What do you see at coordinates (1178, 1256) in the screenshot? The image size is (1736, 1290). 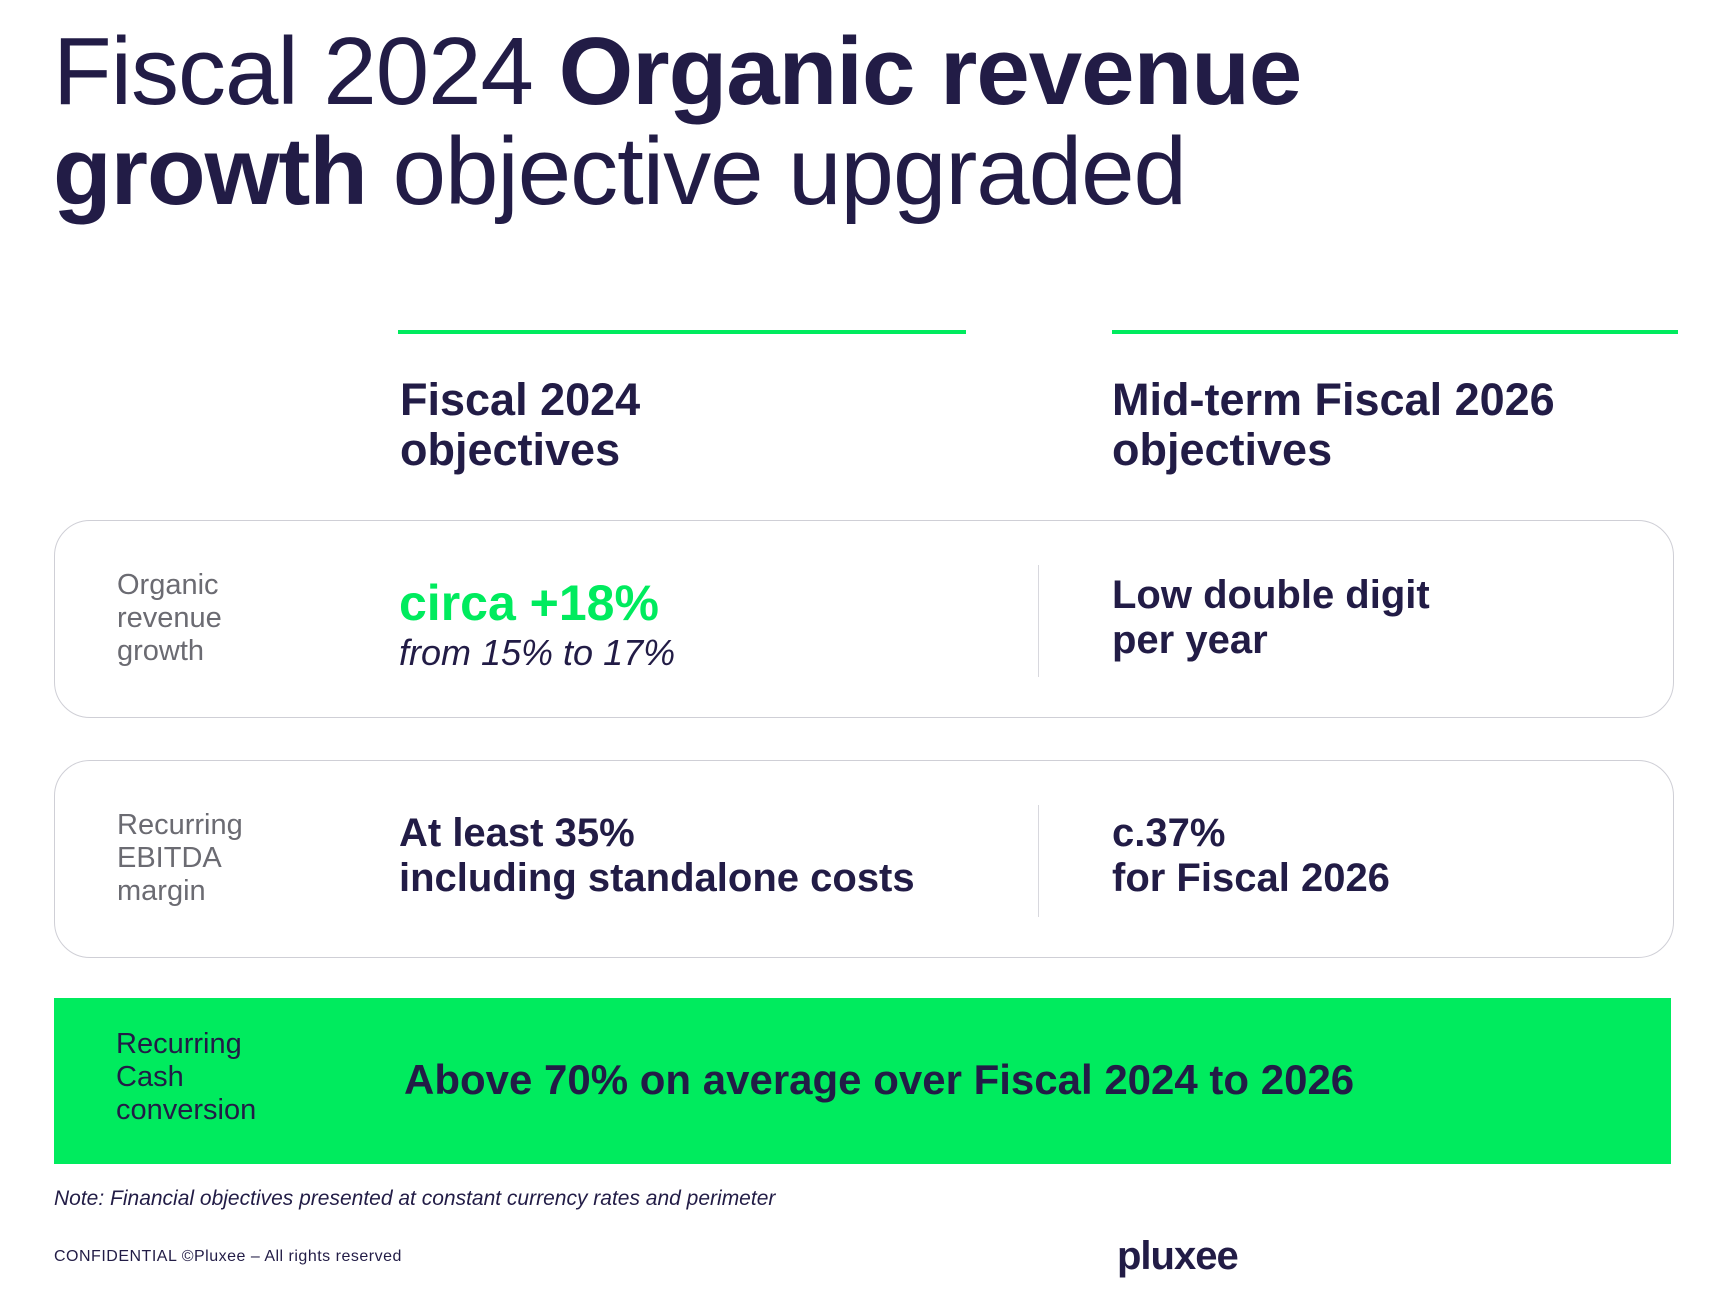 I see `pluxee-logo: pluxee` at bounding box center [1178, 1256].